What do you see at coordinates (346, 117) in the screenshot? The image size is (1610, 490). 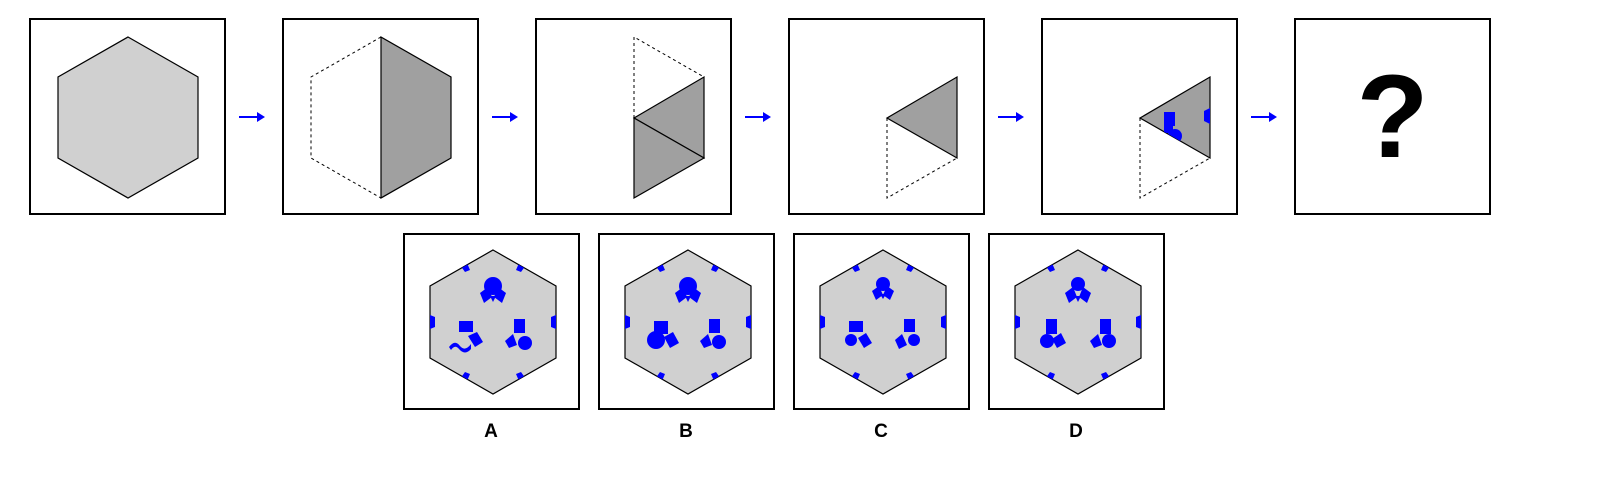 I see `folded-half-outline` at bounding box center [346, 117].